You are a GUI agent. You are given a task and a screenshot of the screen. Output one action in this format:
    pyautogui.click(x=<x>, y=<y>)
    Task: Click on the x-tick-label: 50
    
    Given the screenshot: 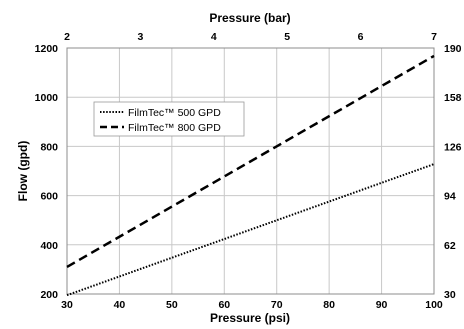 What is the action you would take?
    pyautogui.click(x=172, y=305)
    